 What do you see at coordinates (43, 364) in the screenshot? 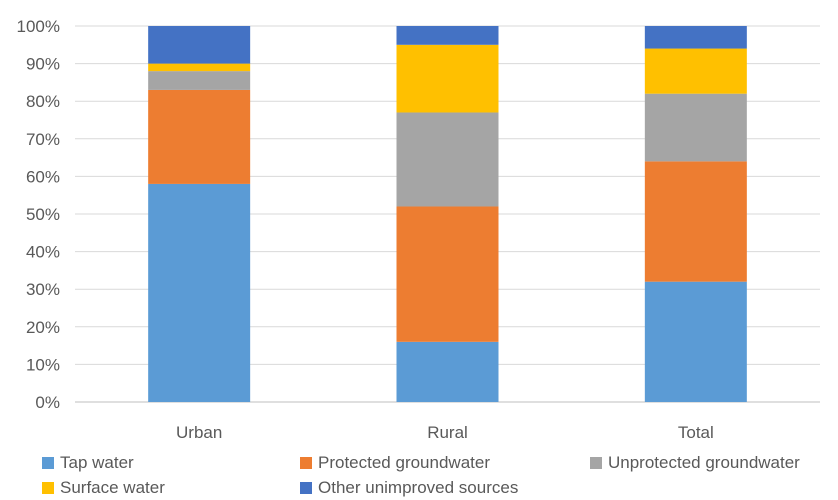
I see `y-tick-label: 10%` at bounding box center [43, 364].